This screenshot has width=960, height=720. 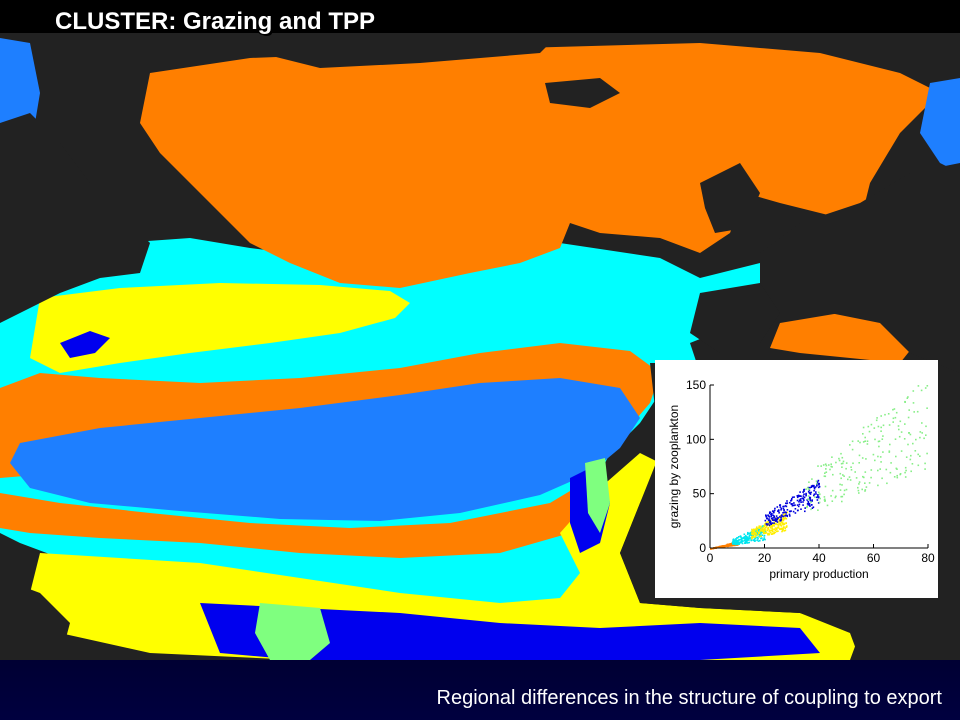 I want to click on y-tick-label: 0, so click(x=702, y=548).